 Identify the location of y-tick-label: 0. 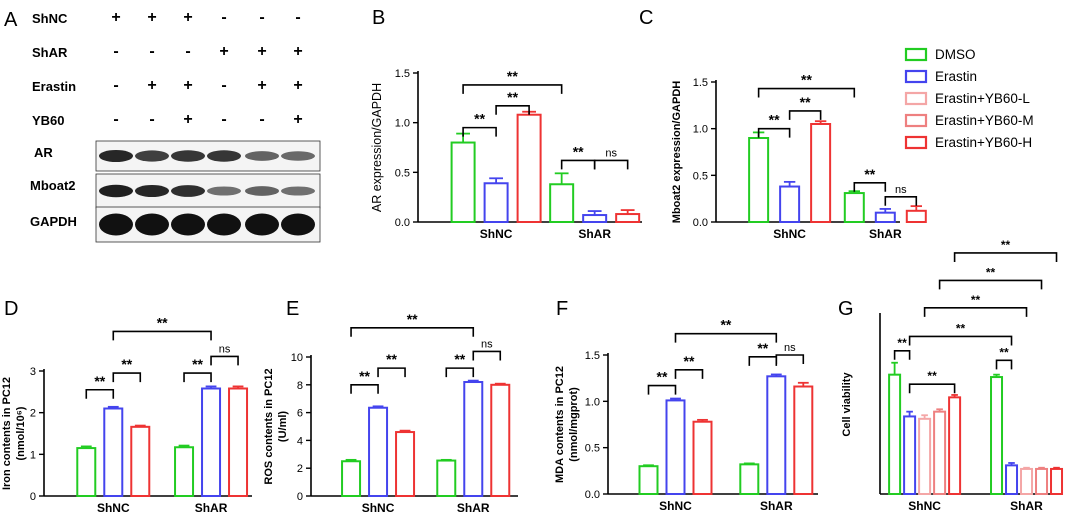
(33, 497).